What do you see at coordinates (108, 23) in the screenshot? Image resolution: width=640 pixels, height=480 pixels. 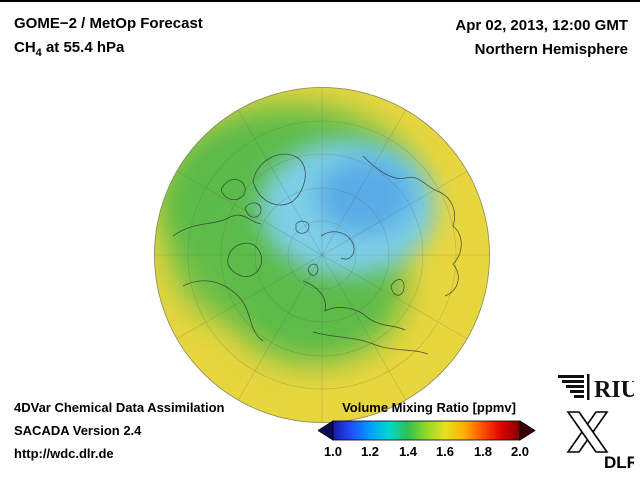 I see `forecast-title: GOME−2 / MetOp Forecast` at bounding box center [108, 23].